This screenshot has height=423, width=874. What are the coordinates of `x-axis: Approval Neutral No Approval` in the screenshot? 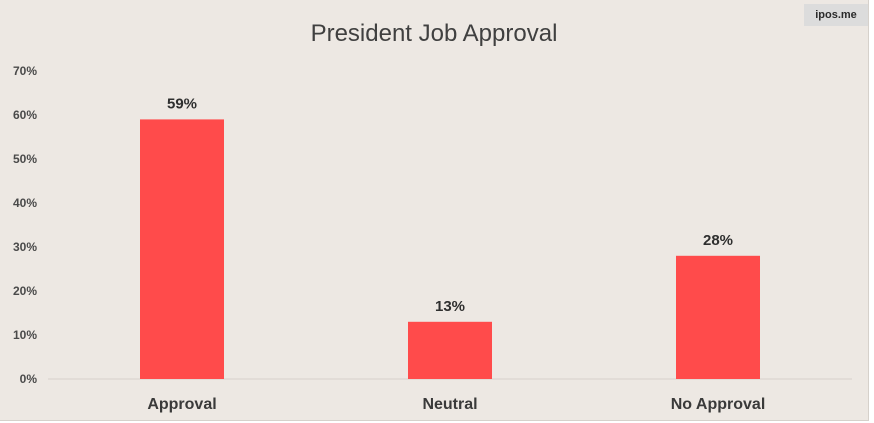 It's located at (456, 404).